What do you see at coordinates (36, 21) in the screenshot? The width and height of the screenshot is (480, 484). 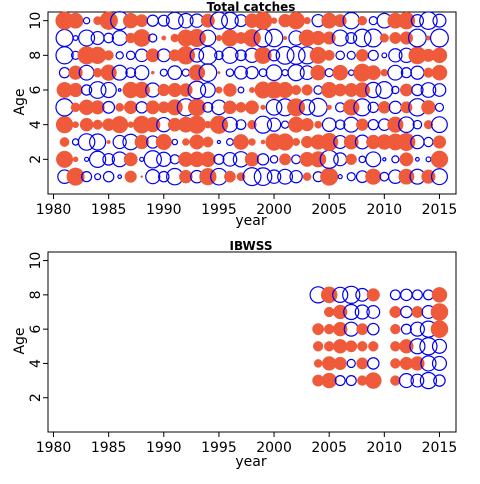 I see `y-tick-label: 10` at bounding box center [36, 21].